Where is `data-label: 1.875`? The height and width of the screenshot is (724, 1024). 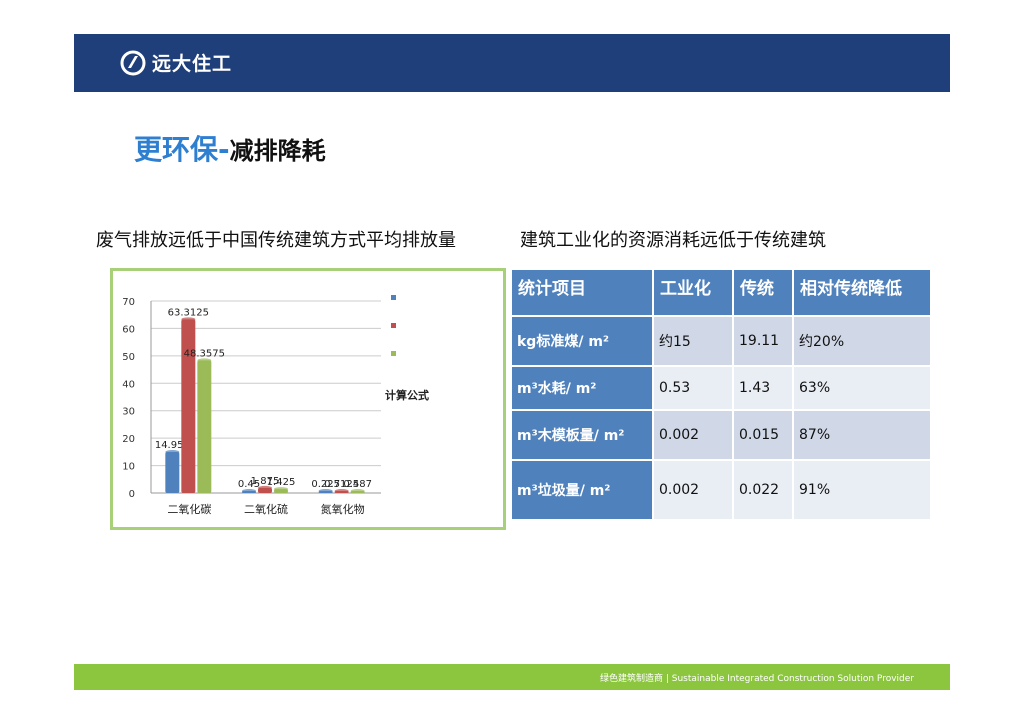 data-label: 1.875 is located at coordinates (265, 481).